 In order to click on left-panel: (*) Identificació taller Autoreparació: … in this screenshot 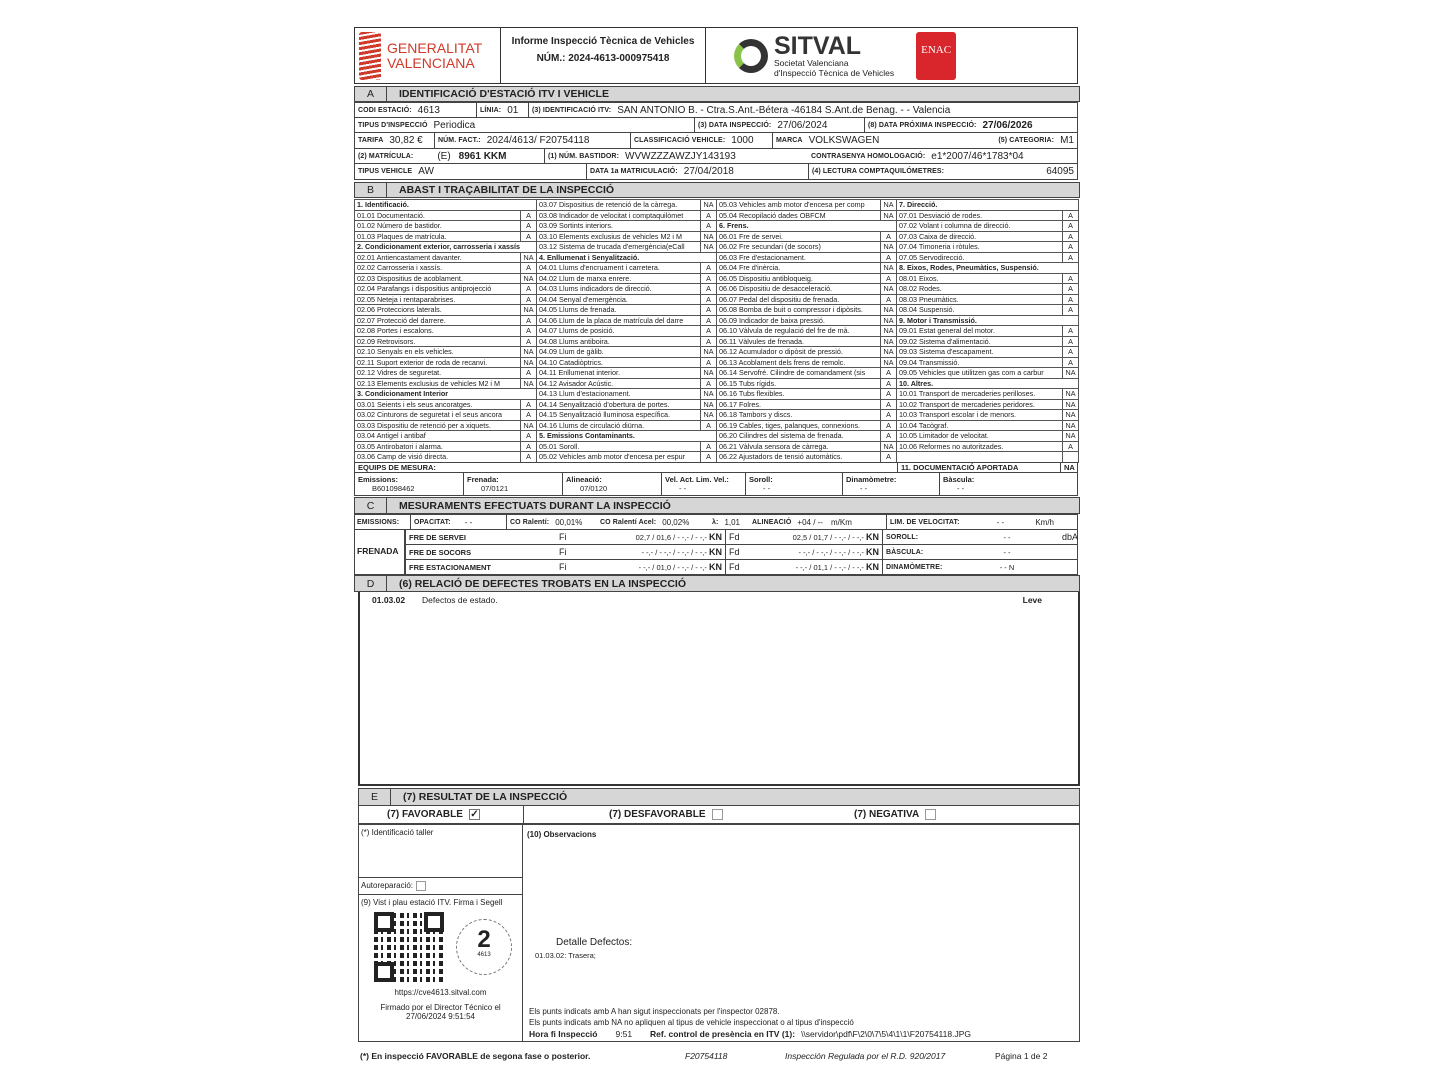, I will do `click(440, 933)`.